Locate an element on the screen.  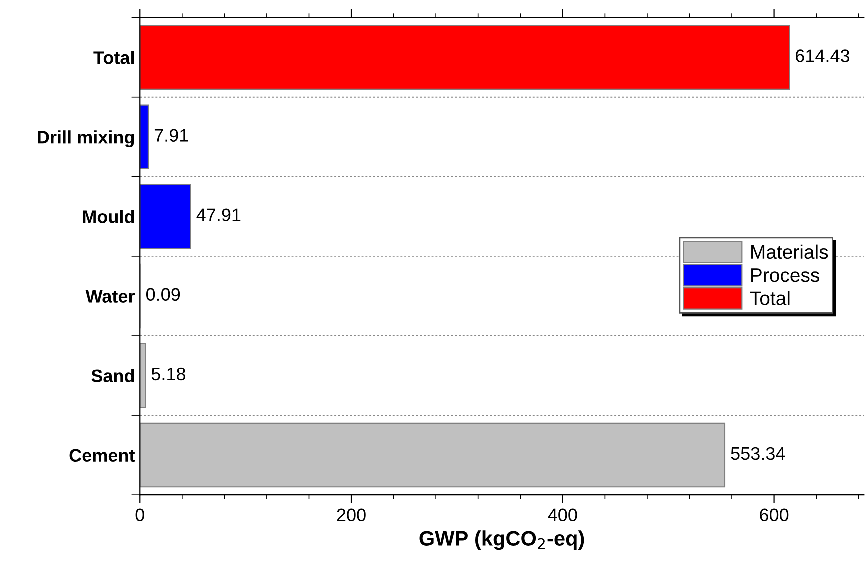
x-tick-label: 400 is located at coordinates (563, 515).